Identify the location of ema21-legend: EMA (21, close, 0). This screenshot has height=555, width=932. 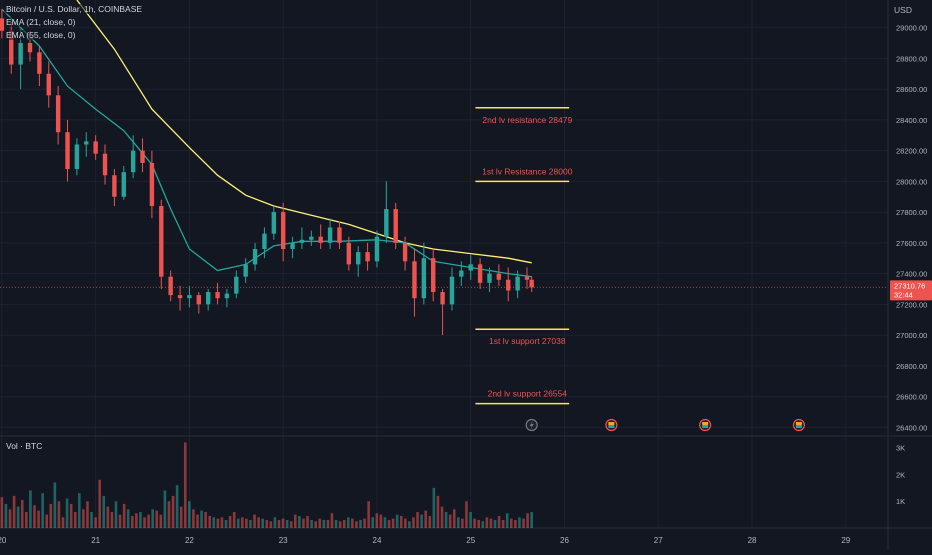
(41, 22).